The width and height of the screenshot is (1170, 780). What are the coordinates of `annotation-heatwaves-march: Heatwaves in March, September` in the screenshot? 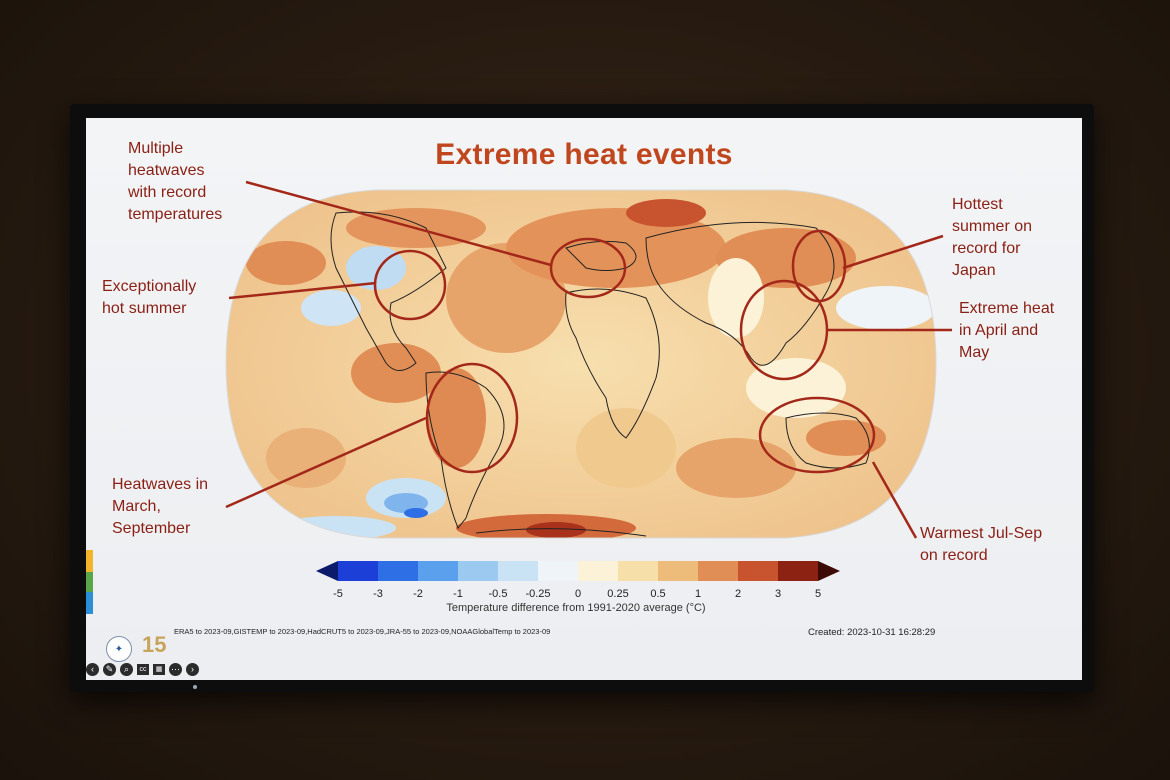 It's located at (160, 506).